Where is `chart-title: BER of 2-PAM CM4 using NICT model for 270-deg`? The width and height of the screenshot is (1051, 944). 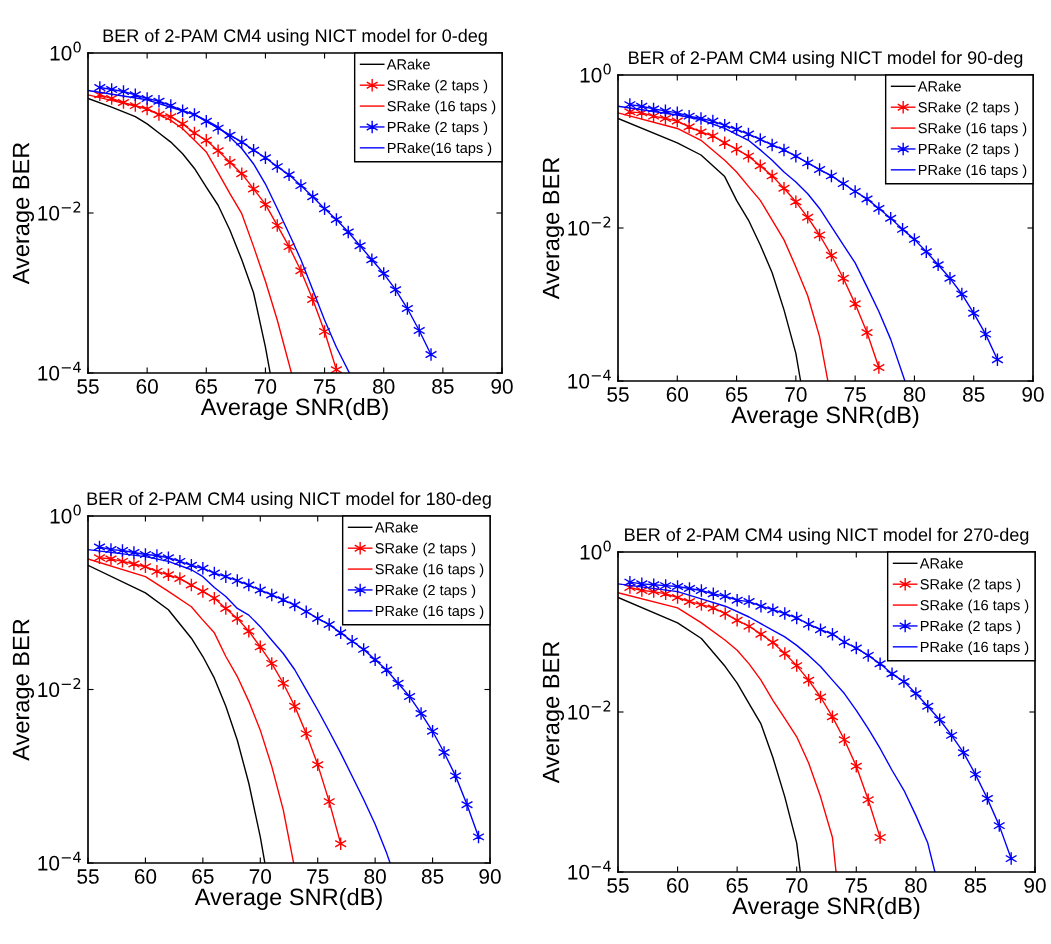 chart-title: BER of 2-PAM CM4 using NICT model for 270-deg is located at coordinates (827, 536).